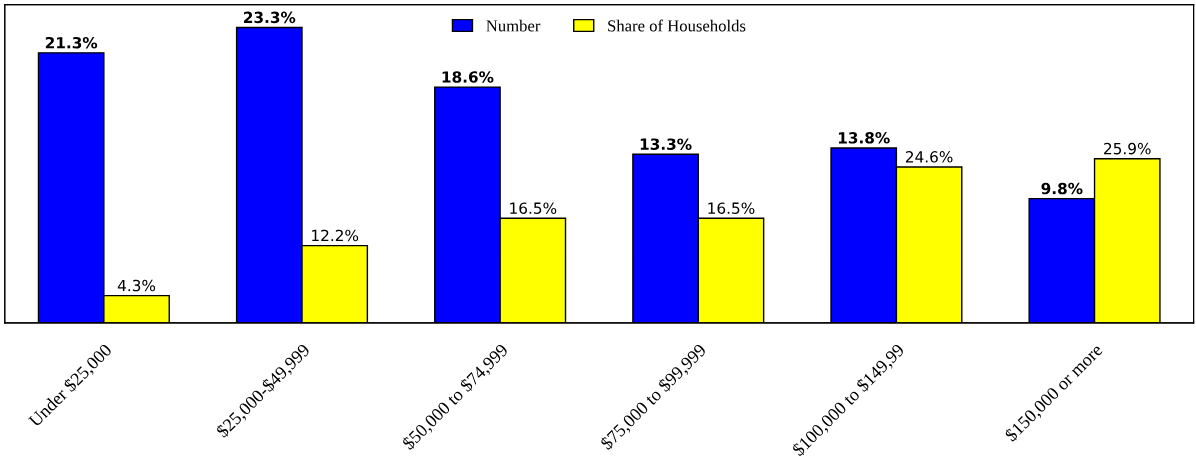 The height and width of the screenshot is (468, 1196). What do you see at coordinates (136, 285) in the screenshot?
I see `data-label: 4.3%` at bounding box center [136, 285].